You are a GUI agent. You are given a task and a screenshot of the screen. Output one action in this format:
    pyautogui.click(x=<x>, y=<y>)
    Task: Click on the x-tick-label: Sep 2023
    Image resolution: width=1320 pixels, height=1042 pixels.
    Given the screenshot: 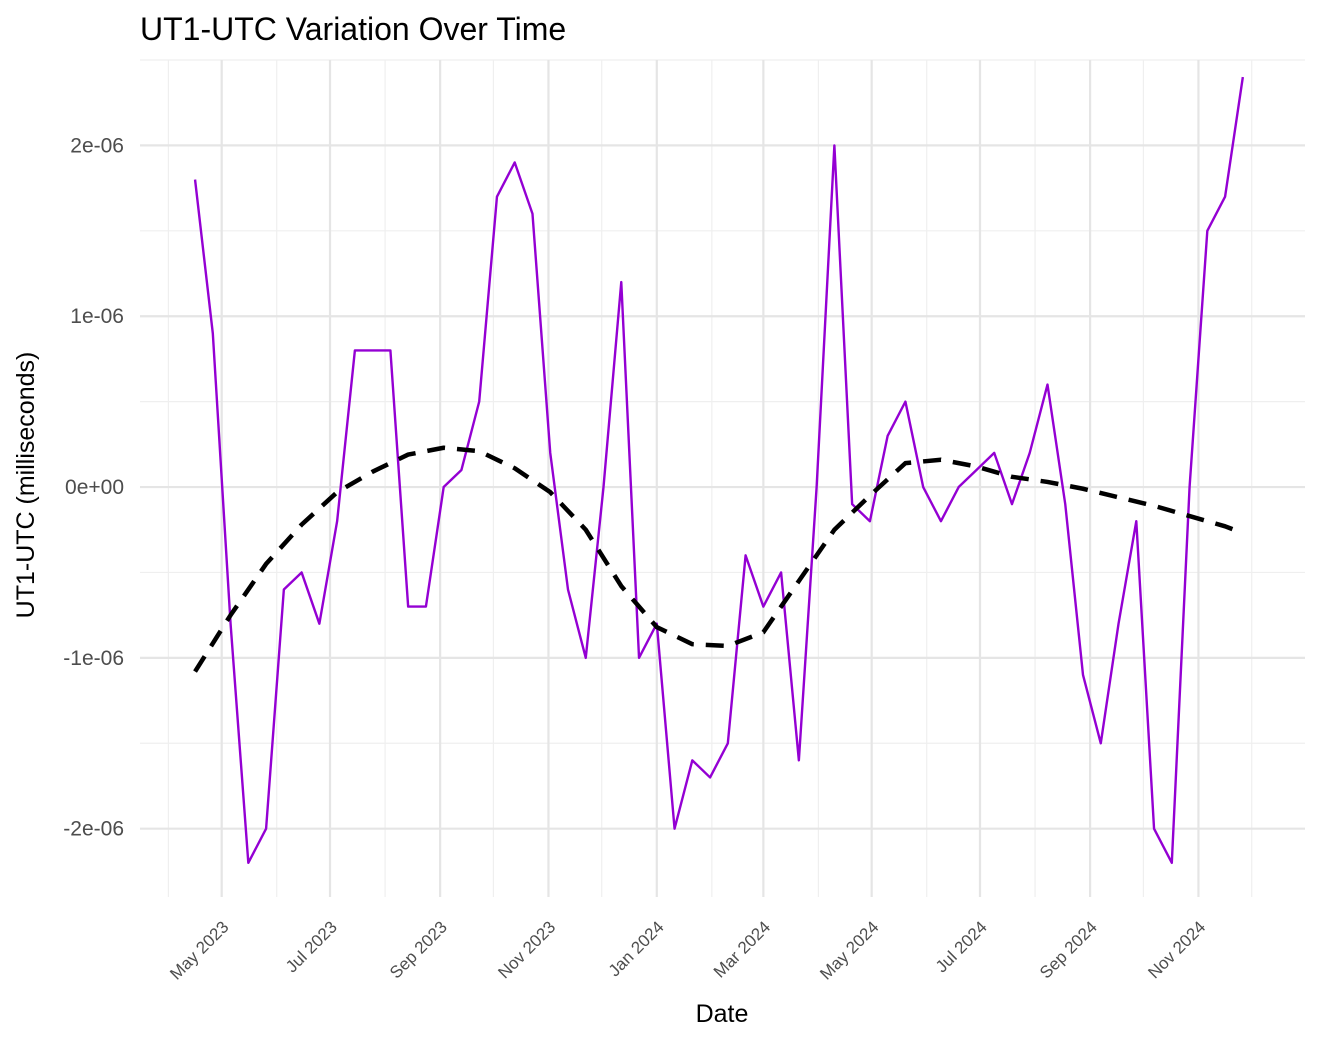 What is the action you would take?
    pyautogui.click(x=418, y=949)
    